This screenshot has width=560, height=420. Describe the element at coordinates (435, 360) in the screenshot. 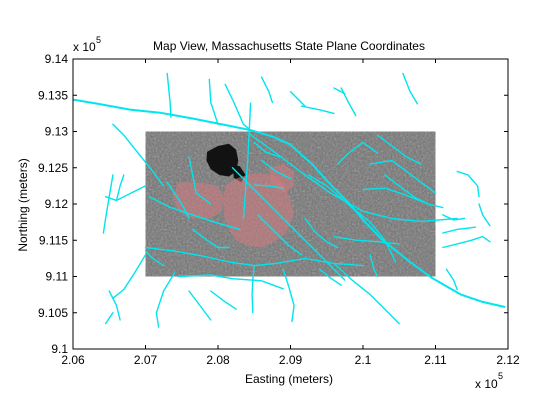

I see `x-tick-label: 2.11` at that location.